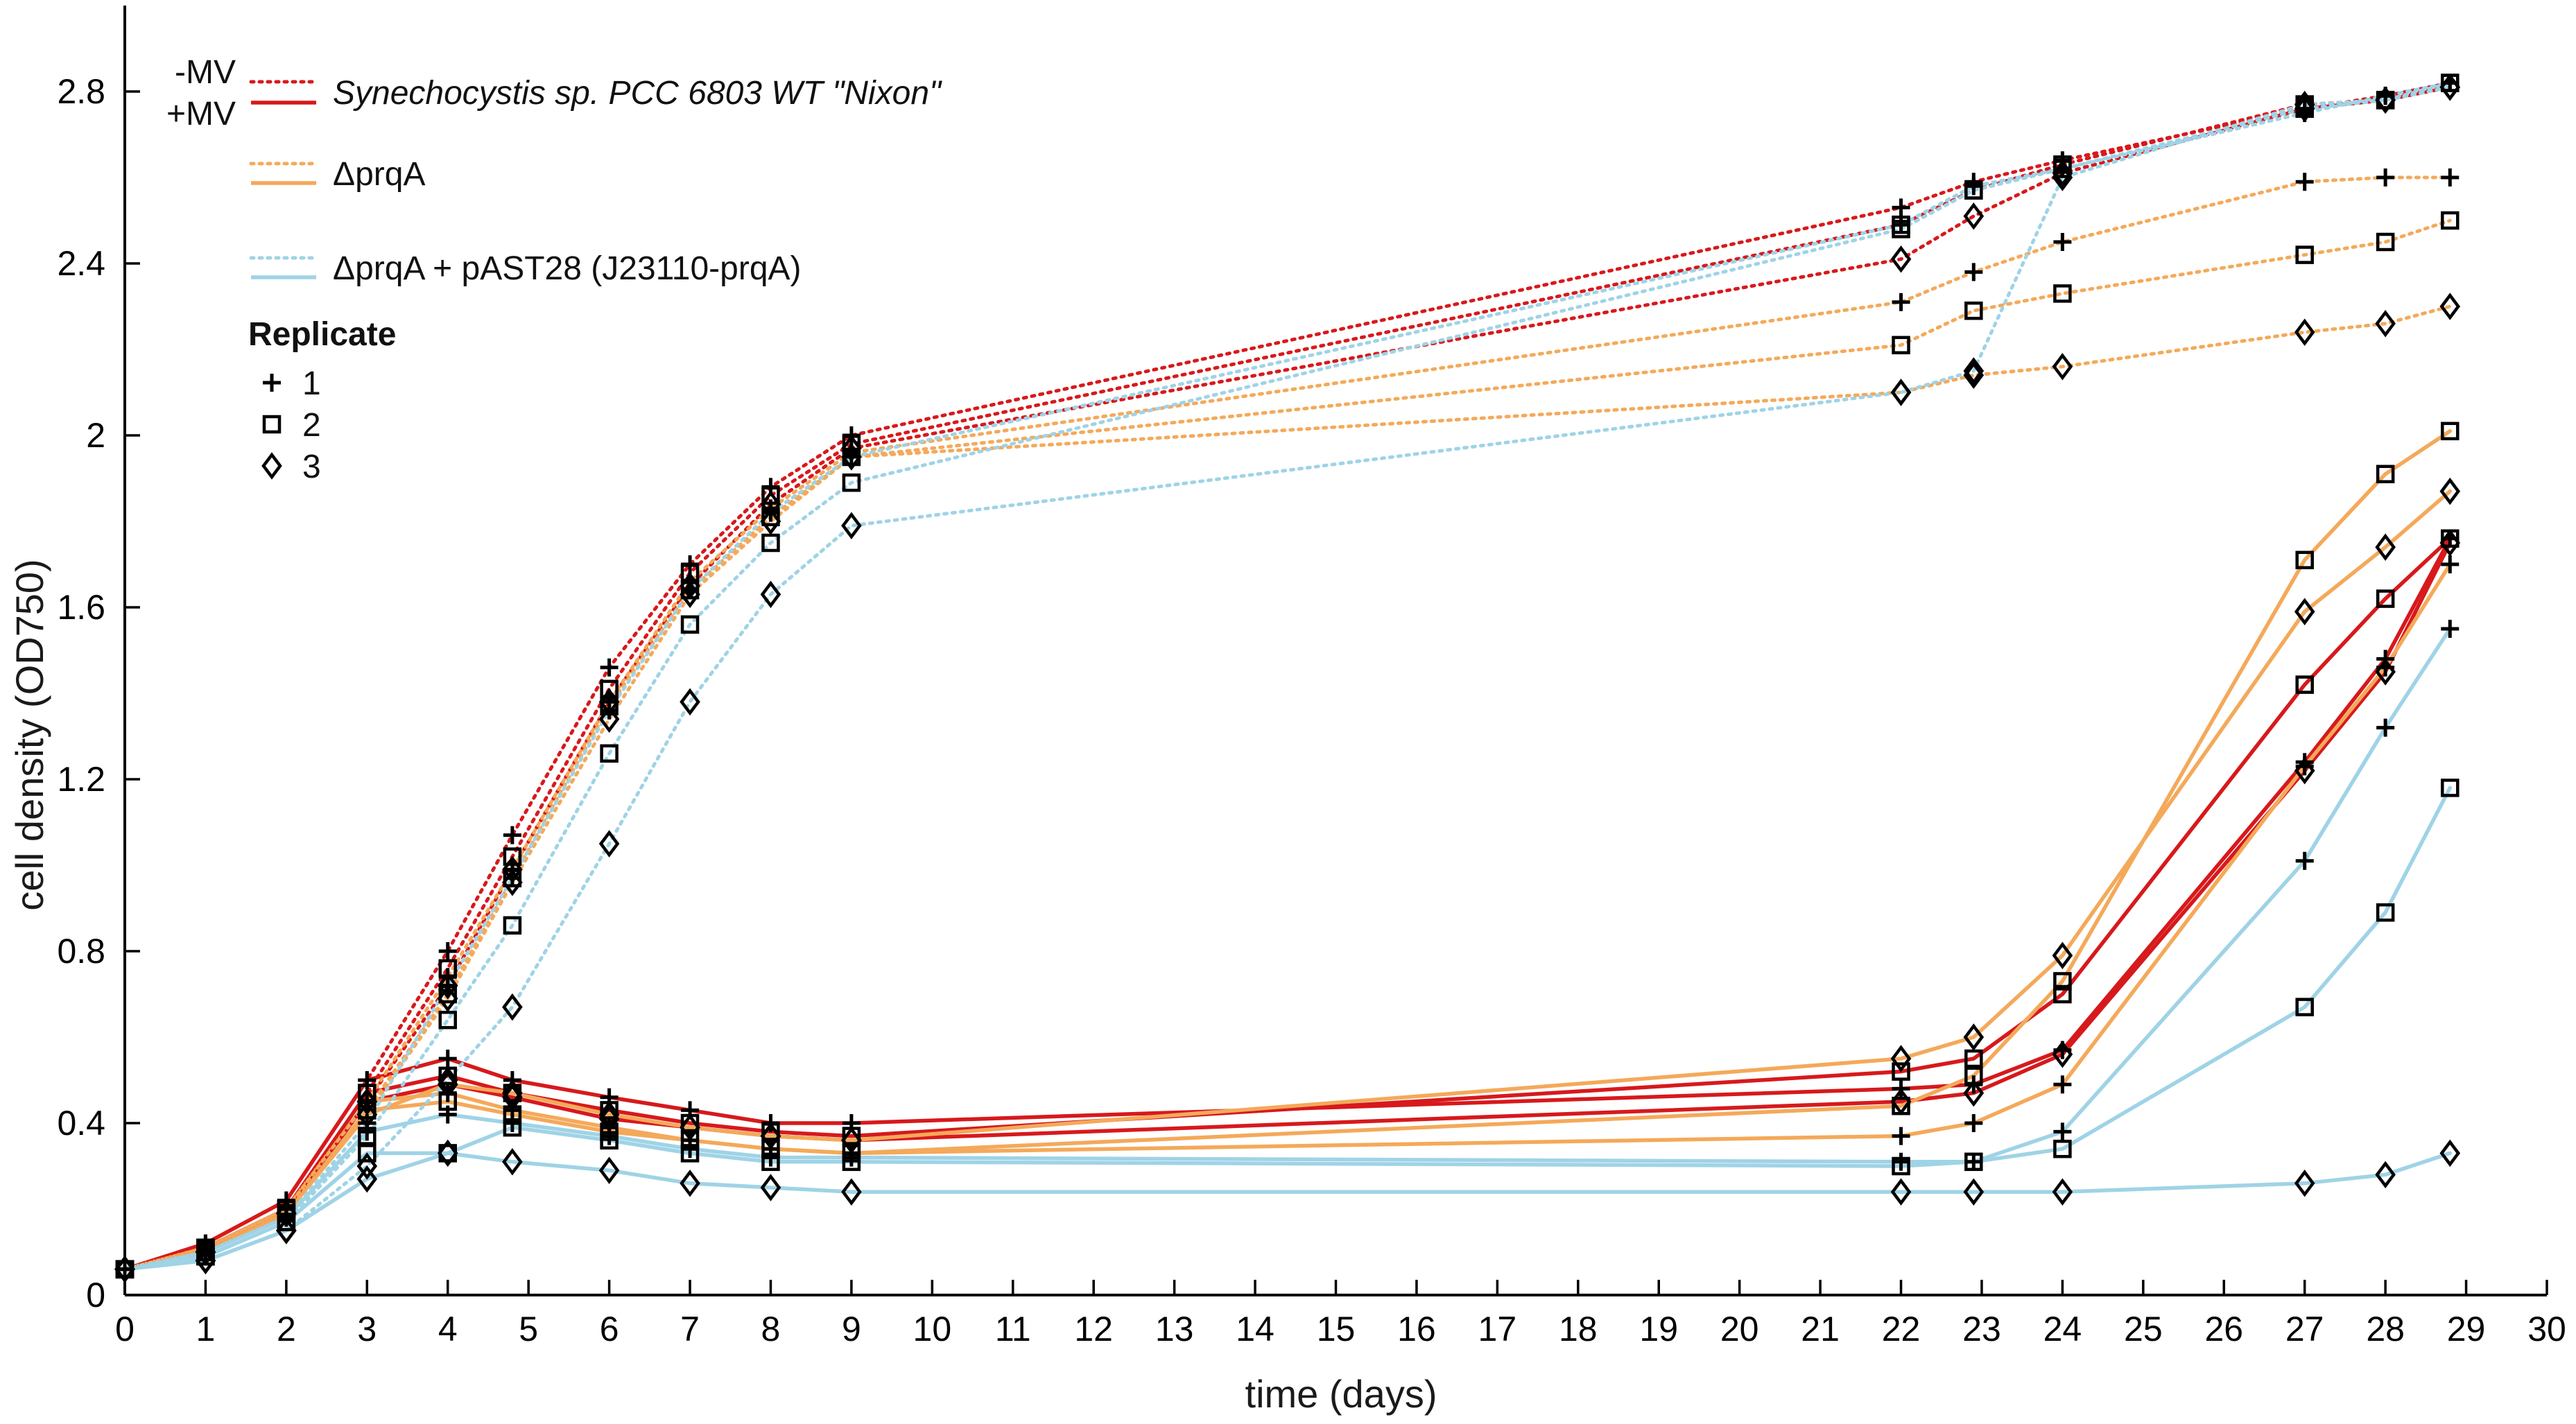  What do you see at coordinates (205, 72) in the screenshot?
I see `legend-mv-minus-label: -MV` at bounding box center [205, 72].